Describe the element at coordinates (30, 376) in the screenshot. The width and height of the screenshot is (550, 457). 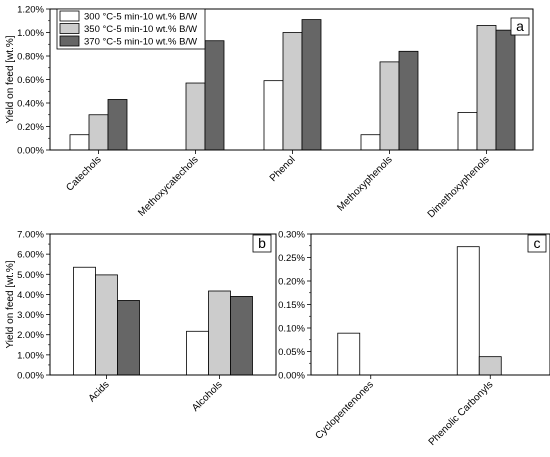
I see `y-tick-label-b-0: 0.00%` at that location.